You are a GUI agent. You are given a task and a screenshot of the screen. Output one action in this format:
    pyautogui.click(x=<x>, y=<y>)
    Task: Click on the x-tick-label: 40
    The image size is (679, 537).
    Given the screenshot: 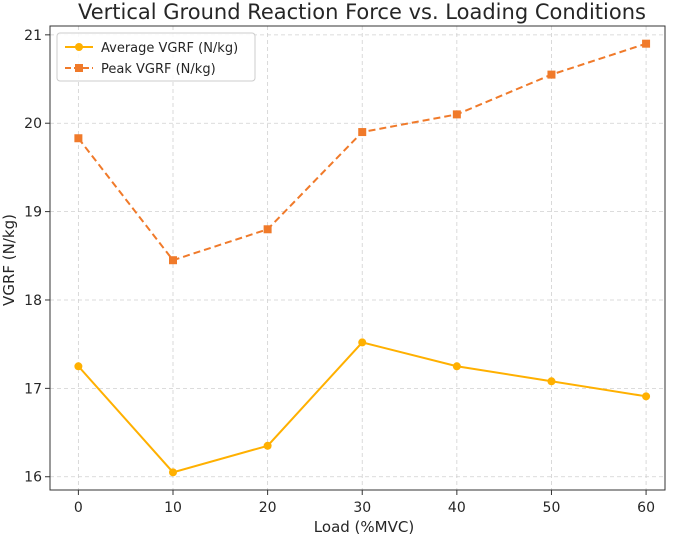 What is the action you would take?
    pyautogui.click(x=457, y=508)
    